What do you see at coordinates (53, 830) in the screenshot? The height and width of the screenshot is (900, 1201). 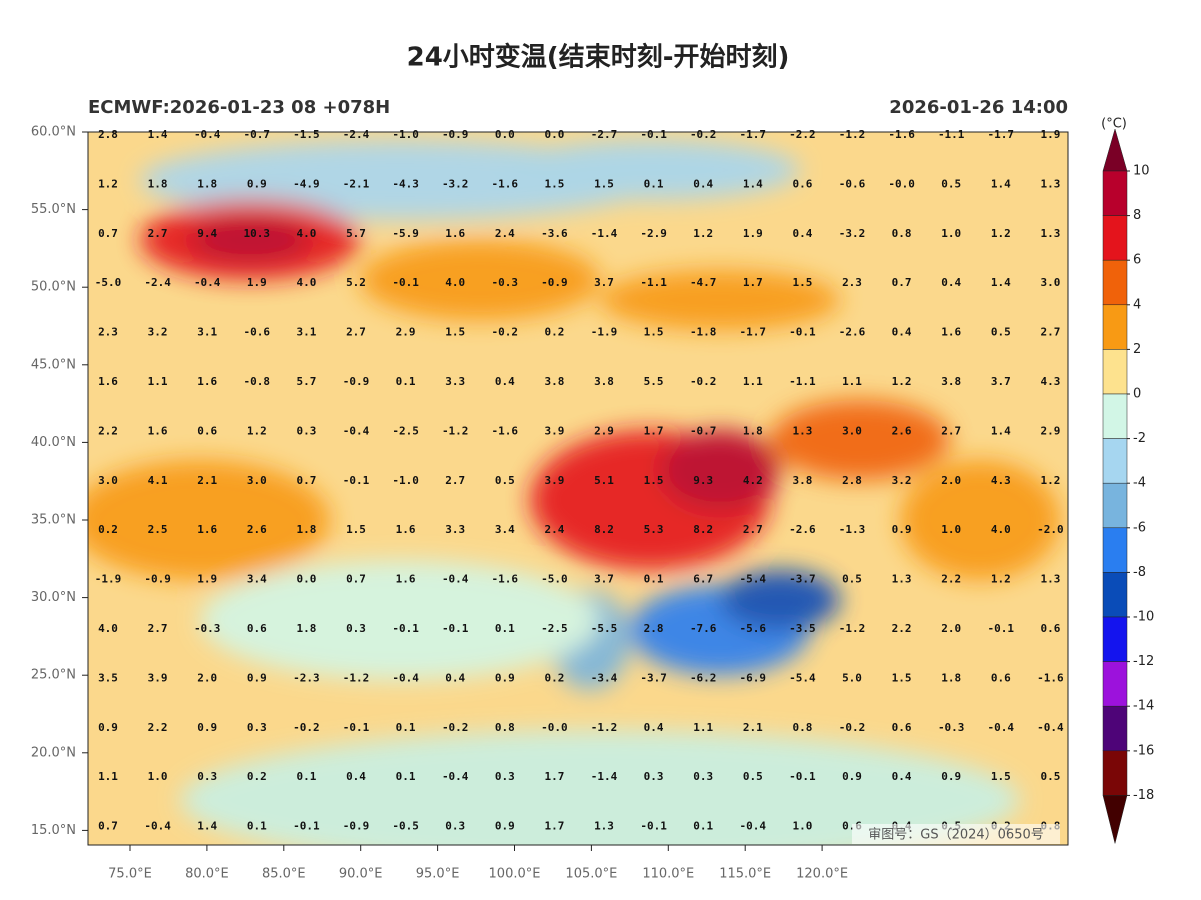 I see `lat-label: 15.0°N` at bounding box center [53, 830].